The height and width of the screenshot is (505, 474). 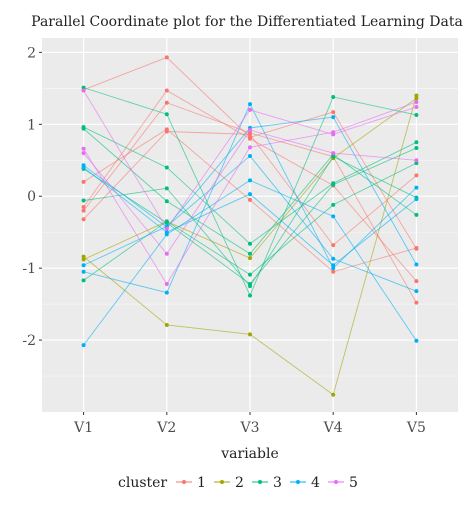 I want to click on y-axis: -2 -1 0 1 2, so click(x=32, y=197).